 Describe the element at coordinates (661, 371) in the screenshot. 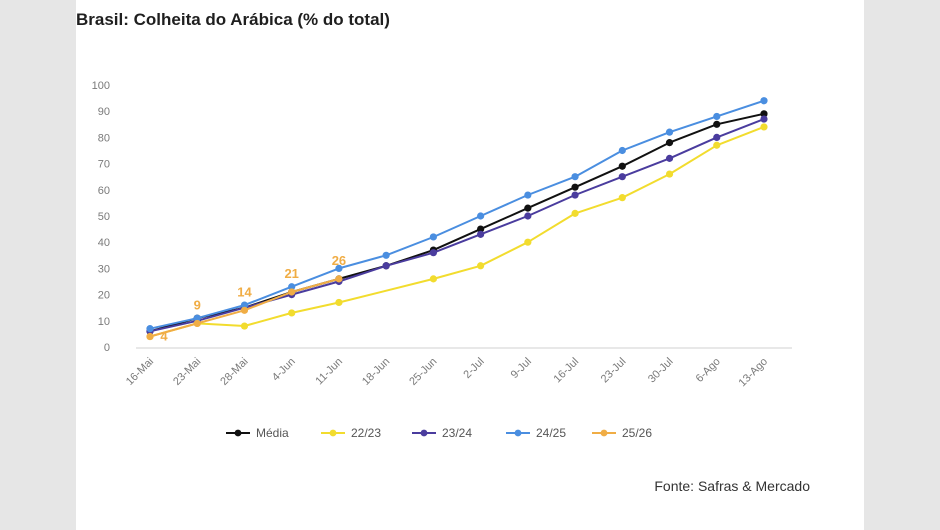

I see `x-tick-label: 30-Jul` at that location.